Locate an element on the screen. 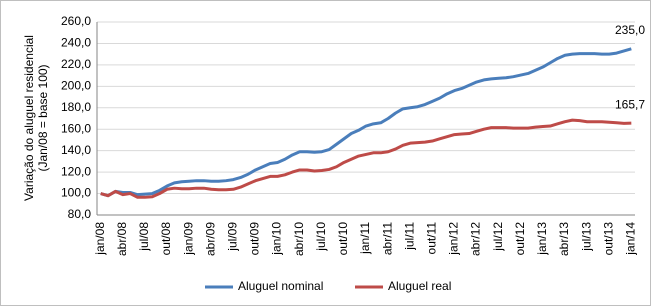 This screenshot has width=651, height=306. x-tick-label: abr/10 is located at coordinates (299, 239).